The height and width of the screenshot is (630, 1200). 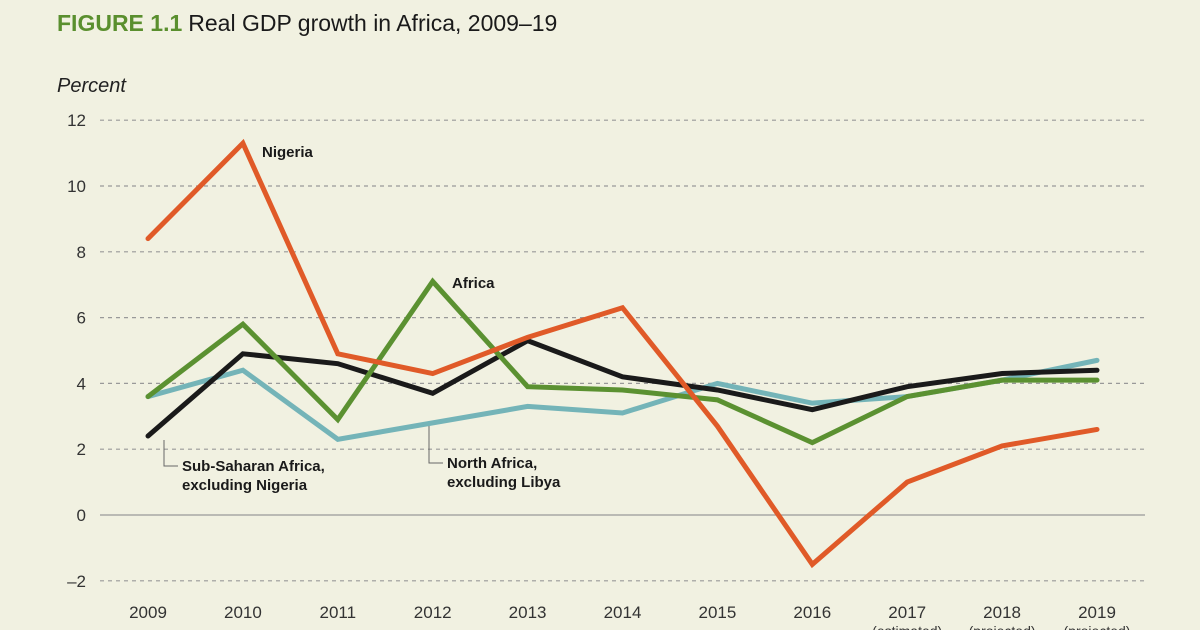 I want to click on y-tick-label: 4, so click(x=81, y=383).